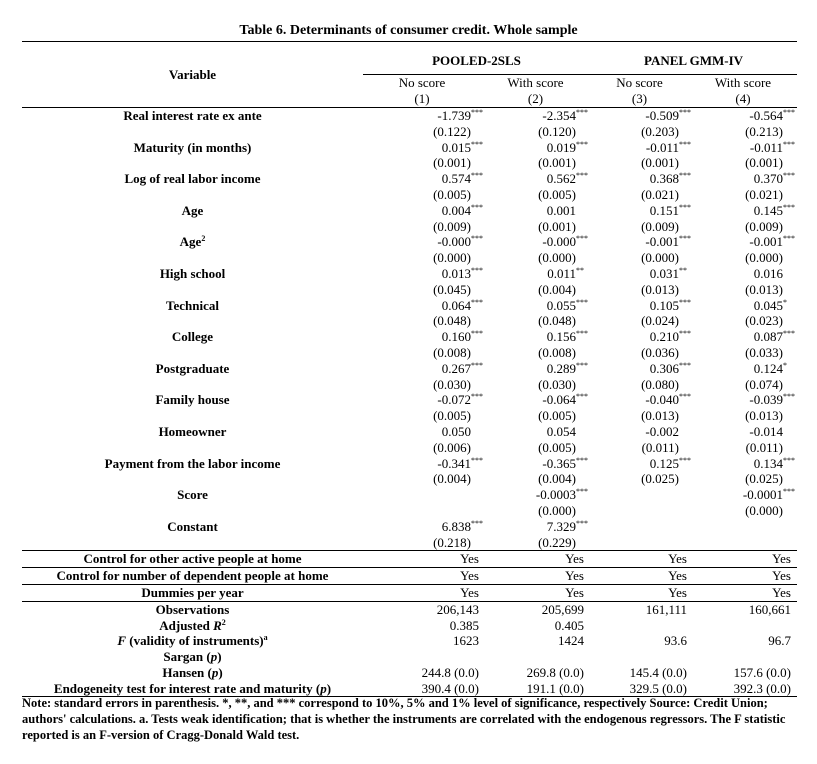 This screenshot has width=817, height=764. I want to click on column-header: No score (3), so click(641, 91).